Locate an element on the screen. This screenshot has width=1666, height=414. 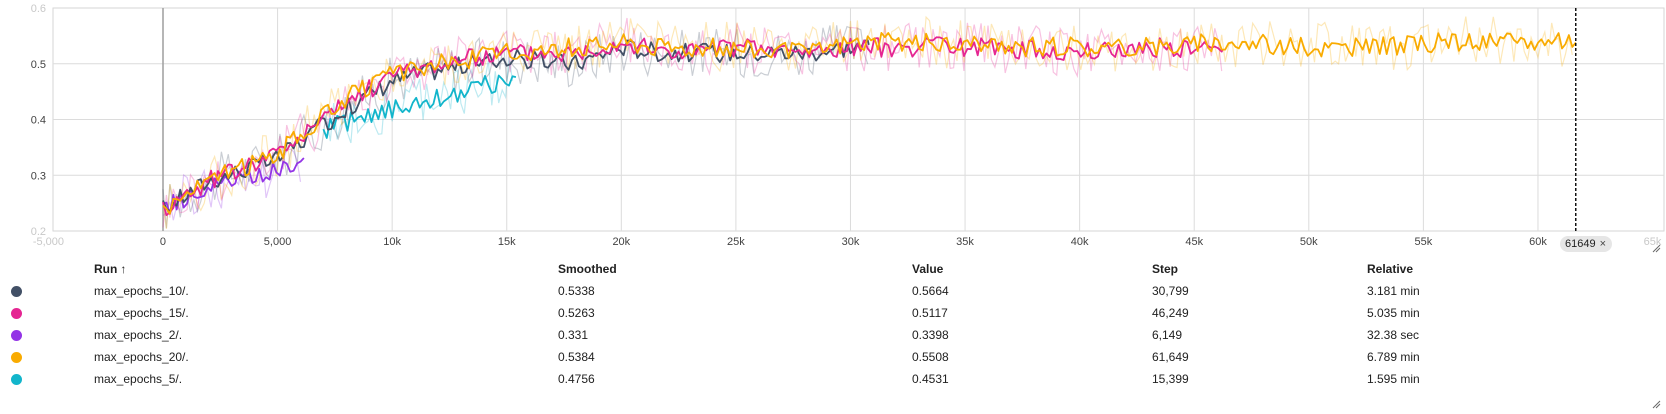
header-smoothed: Smoothed is located at coordinates (587, 269).